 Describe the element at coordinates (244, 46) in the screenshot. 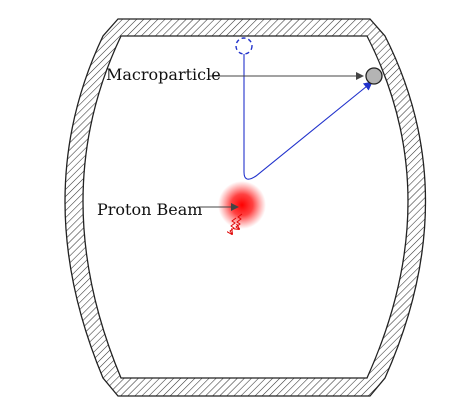

I see `macroparticle-initial-position` at that location.